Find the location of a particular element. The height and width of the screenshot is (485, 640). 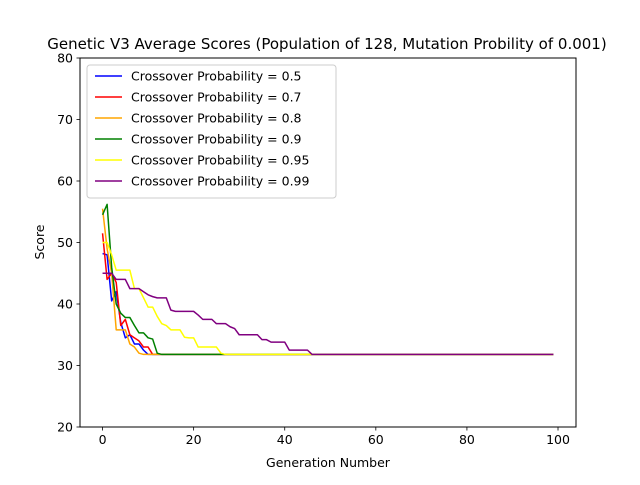

legend-label-4: Crossover Probability = 0.9 is located at coordinates (216, 139).